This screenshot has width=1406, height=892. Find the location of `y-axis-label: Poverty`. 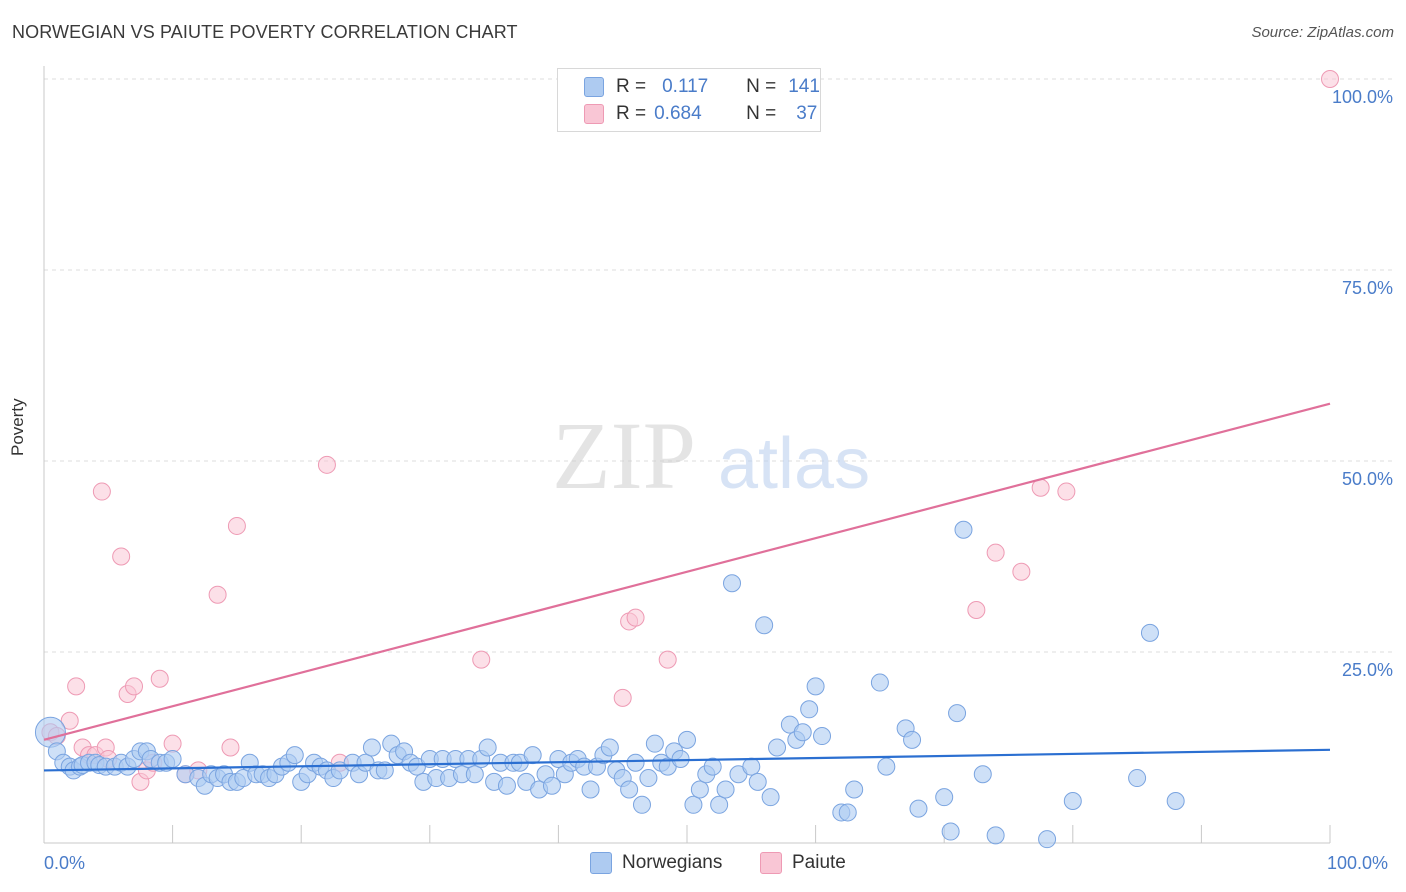

y-axis-label: Poverty is located at coordinates (17, 427).